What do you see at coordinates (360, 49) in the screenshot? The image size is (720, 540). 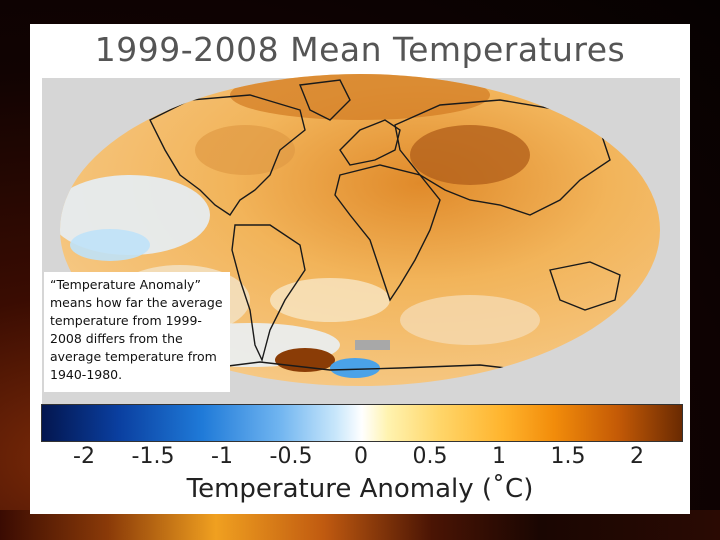 I see `slide-title: 1999-2008 Mean Temperatures` at bounding box center [360, 49].